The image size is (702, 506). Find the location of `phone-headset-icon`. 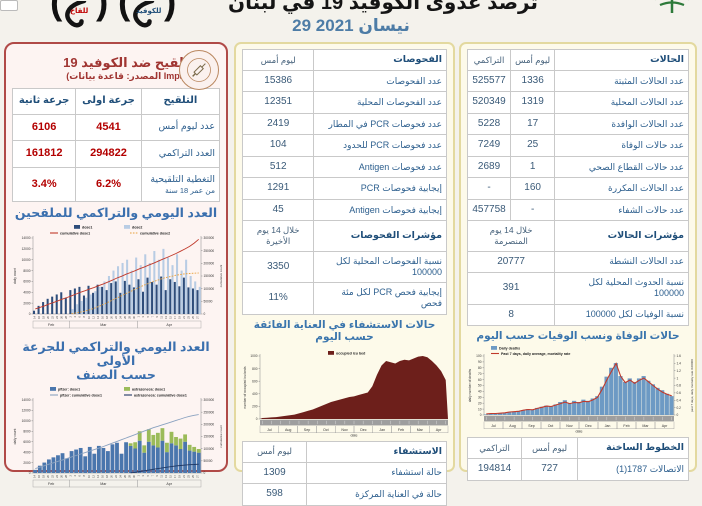

phone-headset-icon is located at coordinates (144, 14).